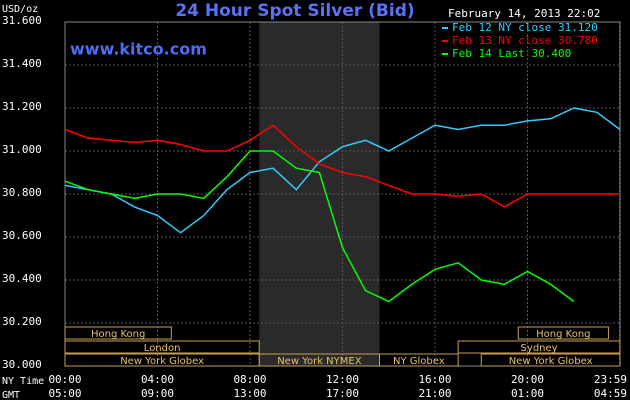 Image resolution: width=630 pixels, height=400 pixels. Describe the element at coordinates (294, 11) in the screenshot. I see `chart-title: 24 Hour Spot Silver (Bid)` at that location.